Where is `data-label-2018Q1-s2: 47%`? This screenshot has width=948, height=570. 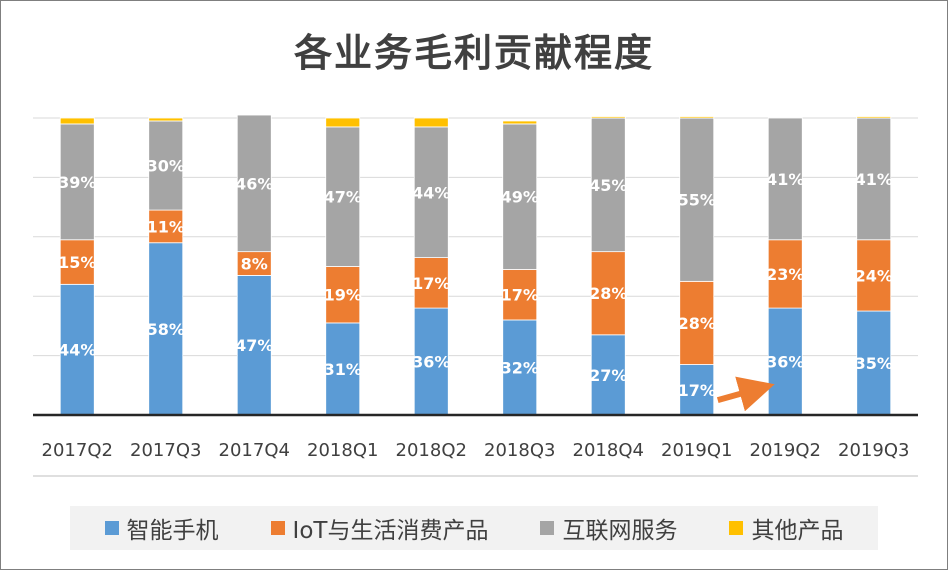 data-label-2018Q1-s2: 47% is located at coordinates (343, 197).